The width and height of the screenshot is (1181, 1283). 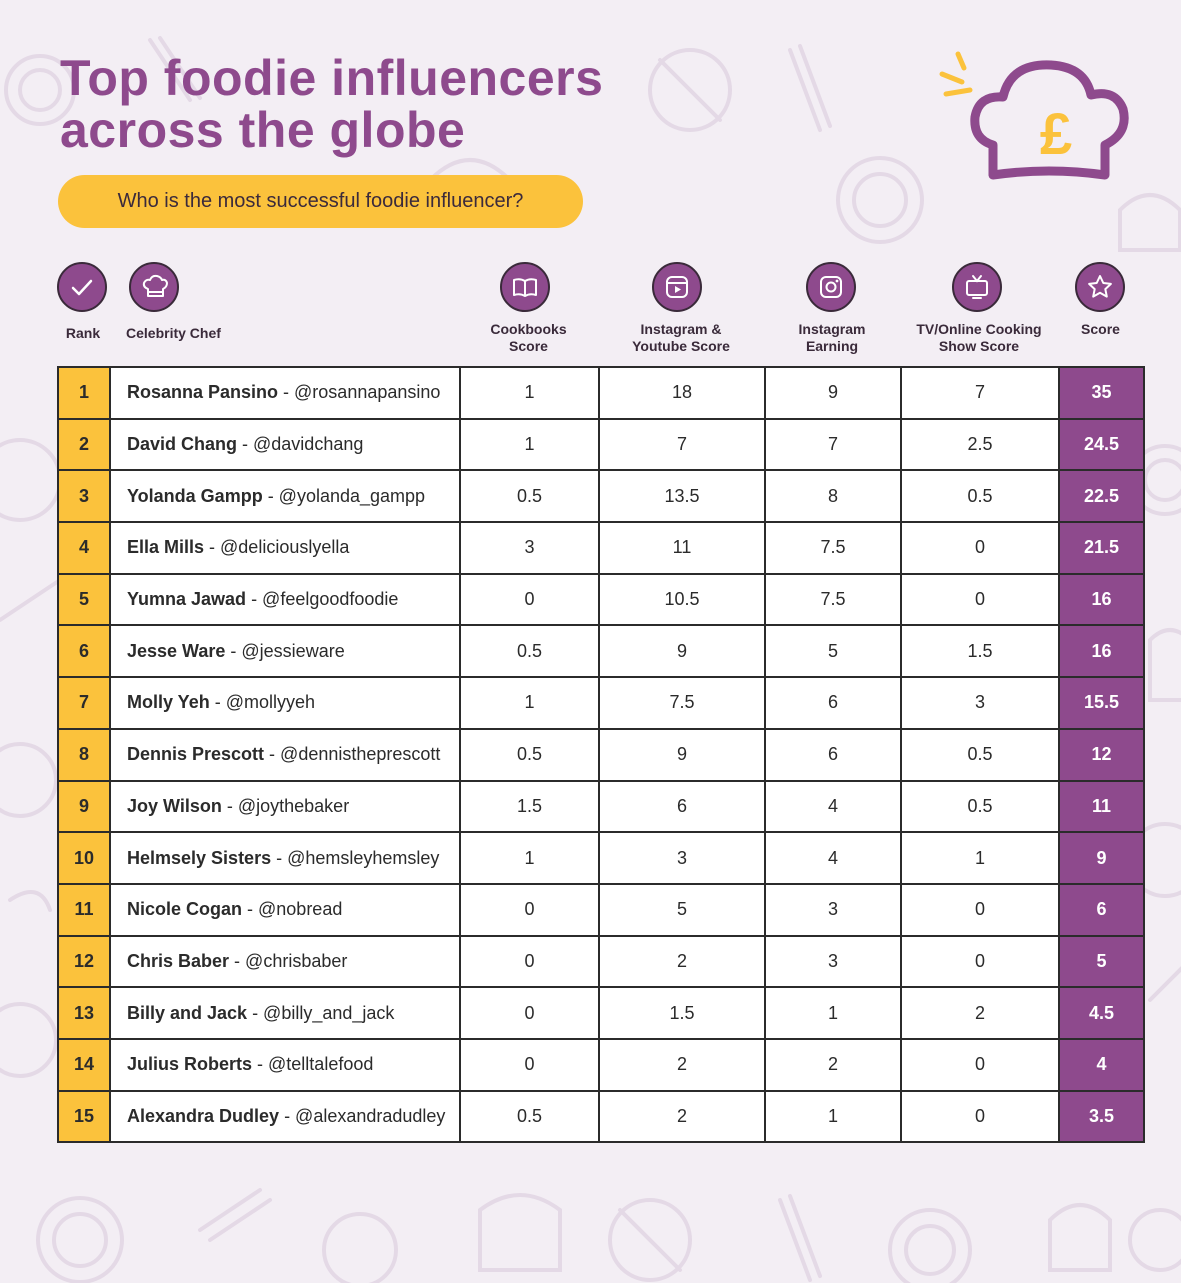 What do you see at coordinates (313, 1064) in the screenshot?
I see `chef-handle: - @telltalefood` at bounding box center [313, 1064].